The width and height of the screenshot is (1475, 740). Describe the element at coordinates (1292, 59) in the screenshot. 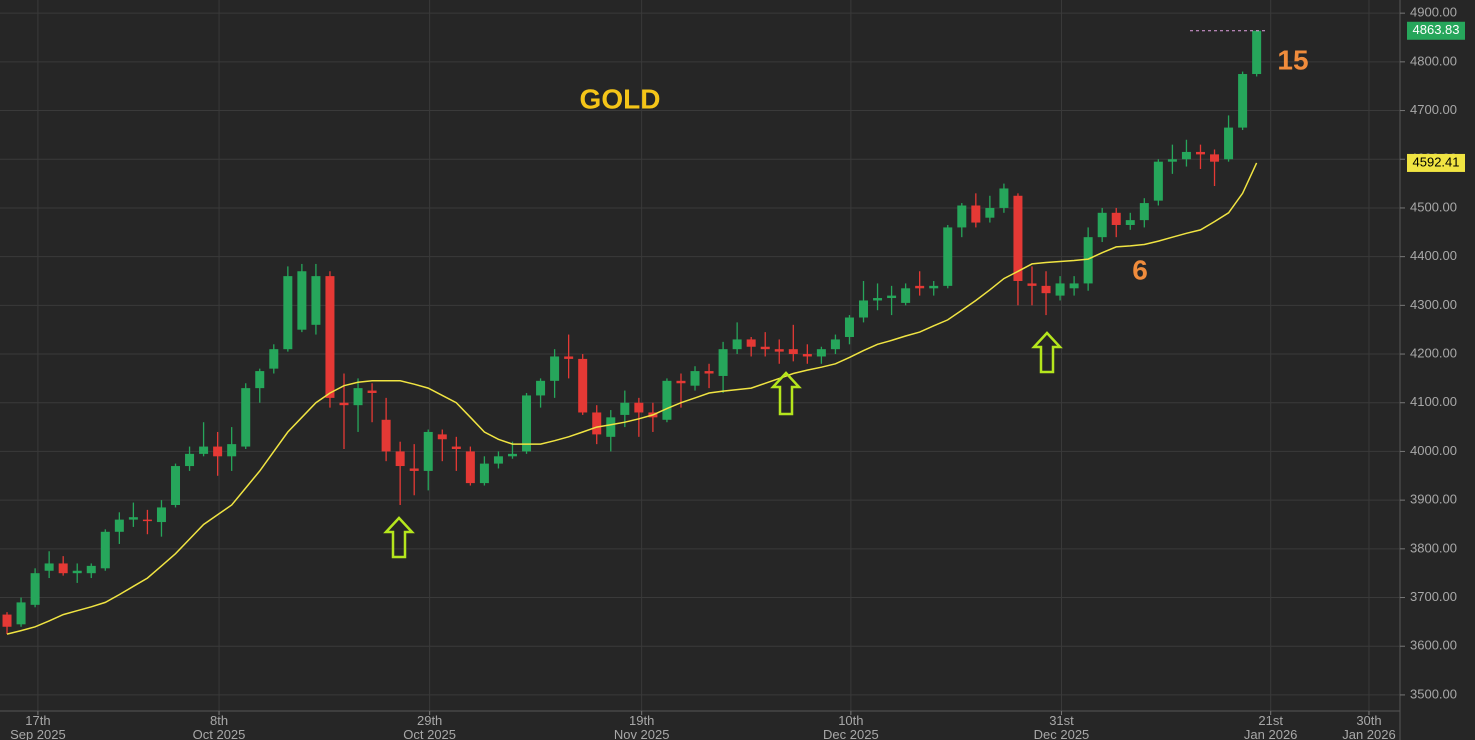

I see `annotation: 15` at that location.